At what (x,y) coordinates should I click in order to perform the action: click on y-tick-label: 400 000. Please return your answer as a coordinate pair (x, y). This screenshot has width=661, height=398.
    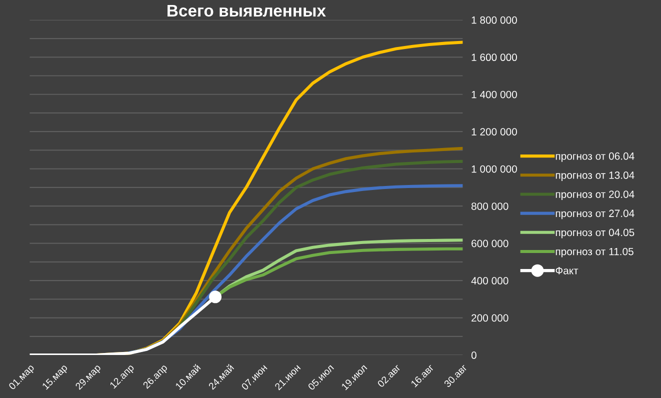
    Looking at the image, I should click on (489, 280).